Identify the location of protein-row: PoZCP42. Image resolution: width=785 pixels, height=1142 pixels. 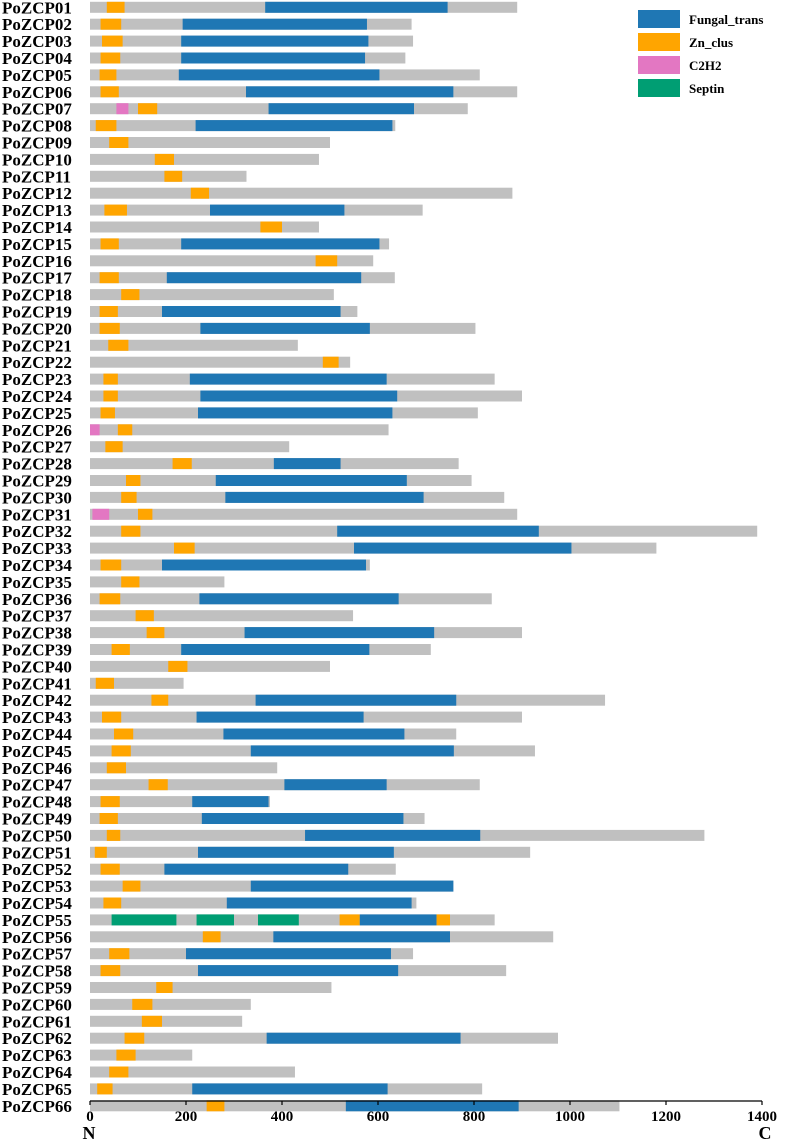
(304, 700).